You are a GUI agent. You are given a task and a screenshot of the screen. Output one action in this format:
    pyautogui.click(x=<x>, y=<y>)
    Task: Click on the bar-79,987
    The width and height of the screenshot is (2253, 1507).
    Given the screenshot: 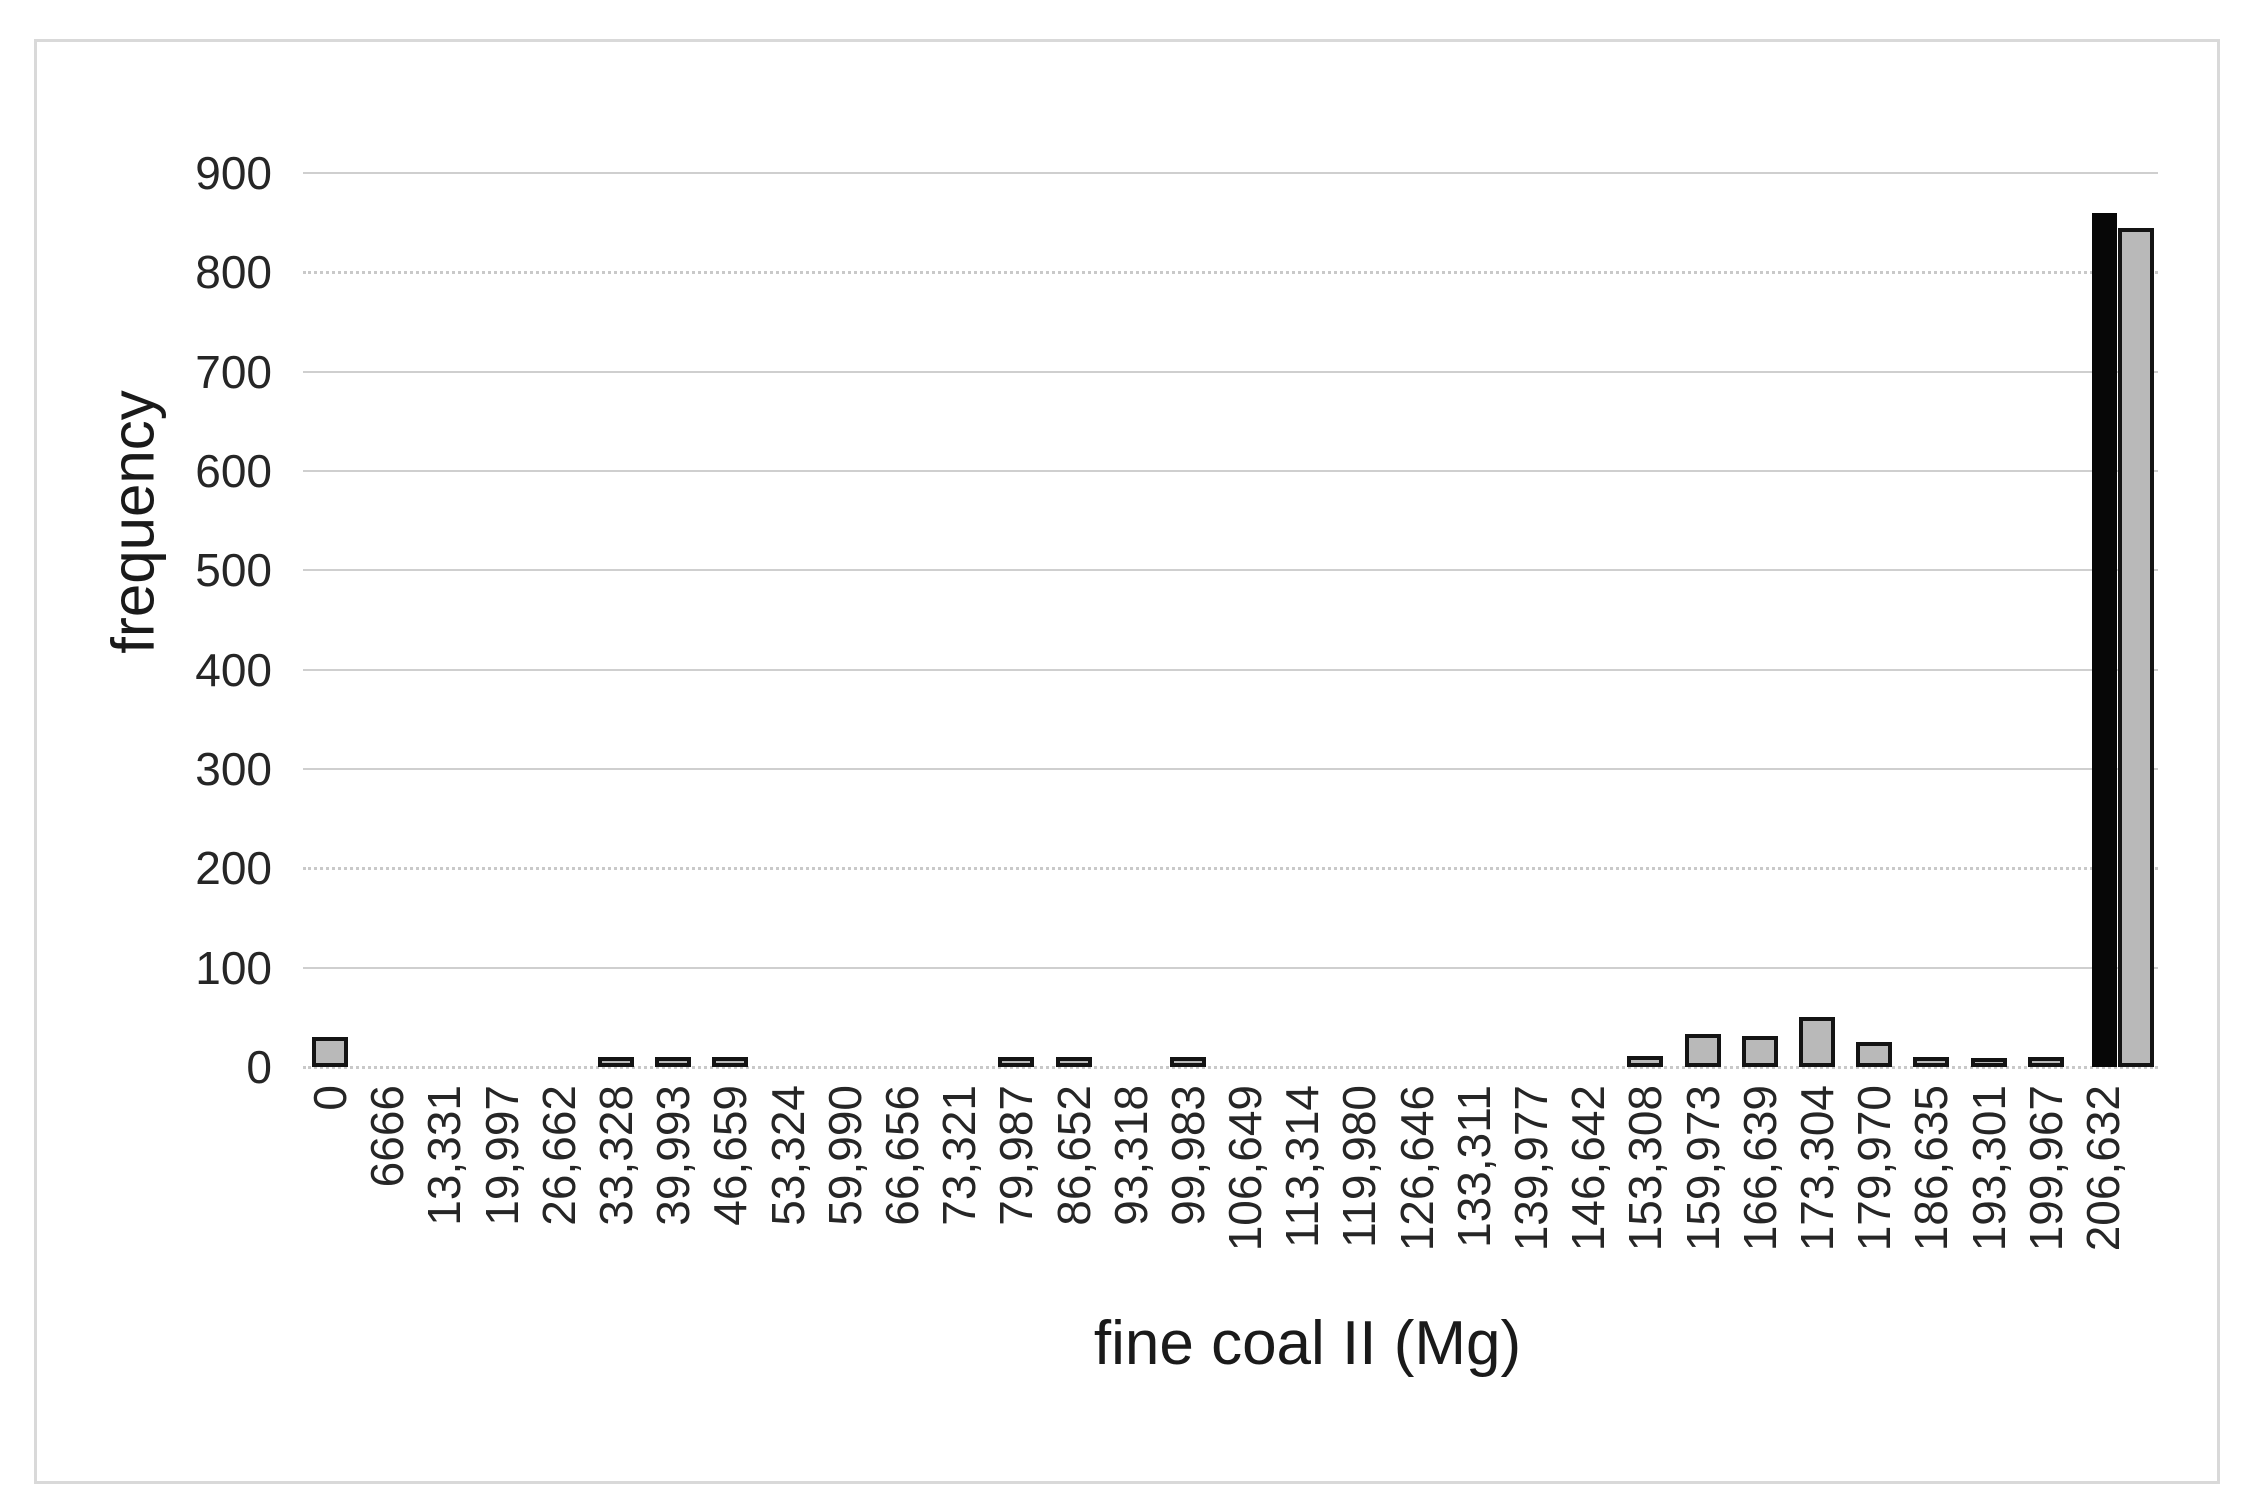 What is the action you would take?
    pyautogui.click(x=1016, y=1062)
    